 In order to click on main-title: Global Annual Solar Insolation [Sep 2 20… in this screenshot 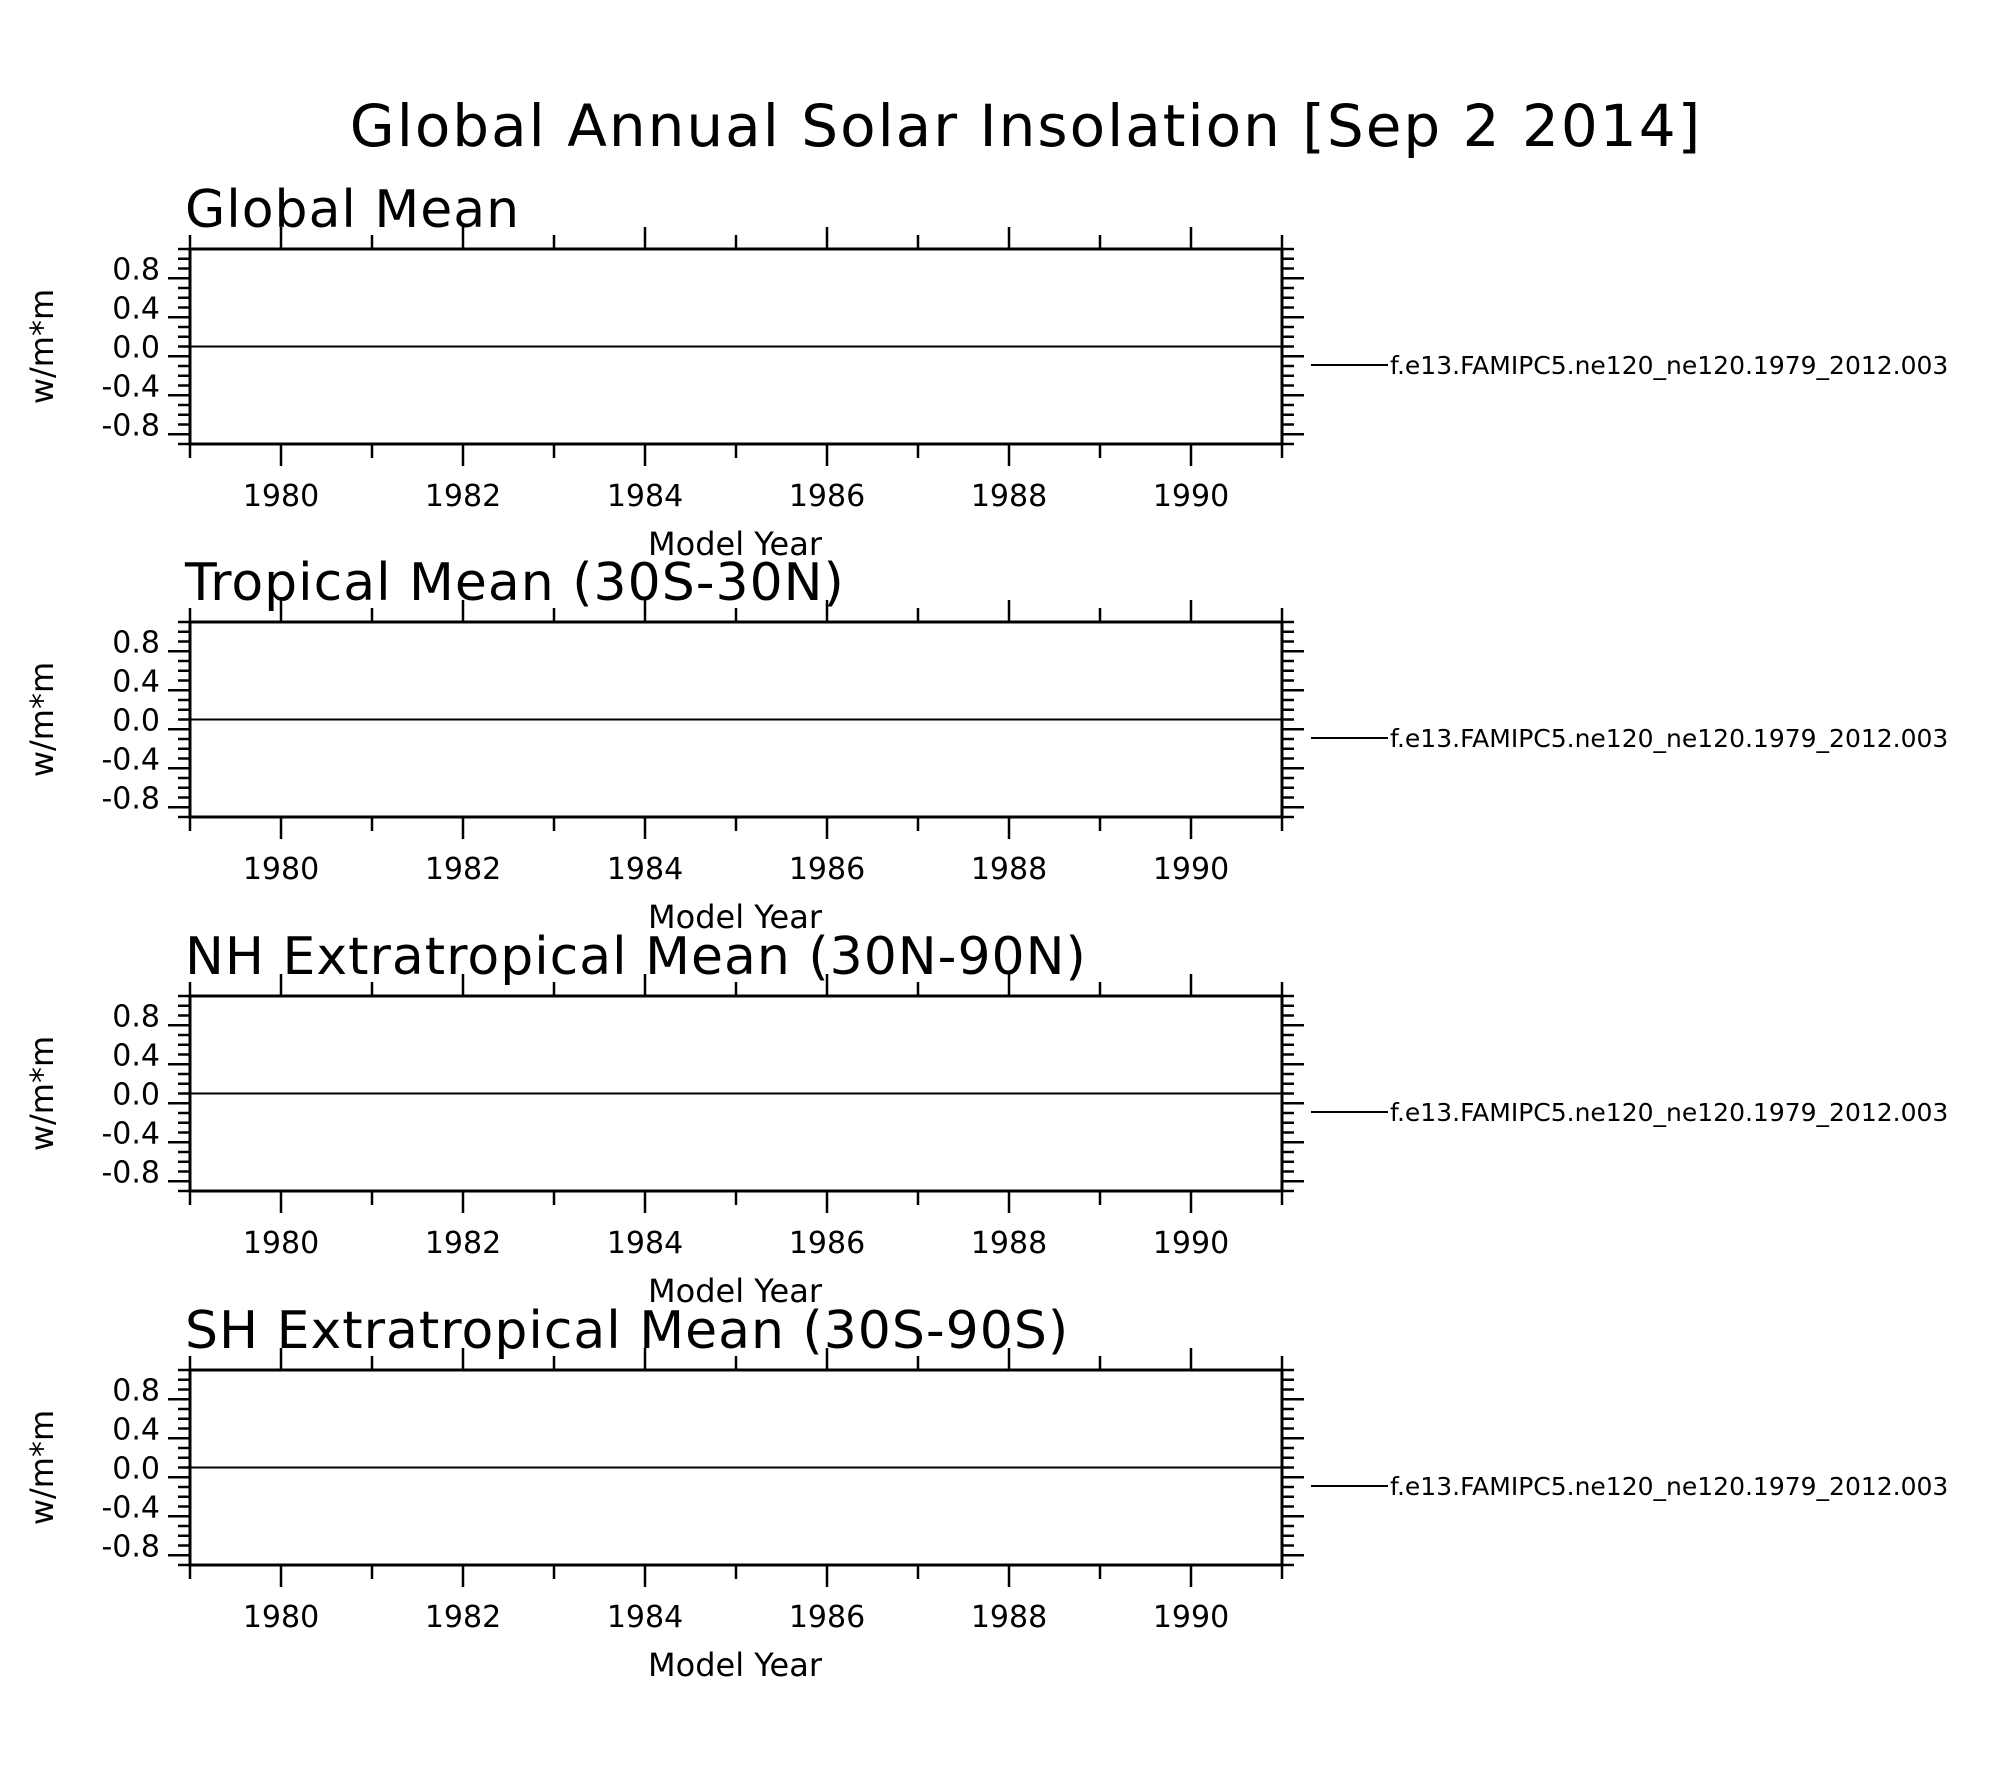, I will do `click(1026, 126)`.